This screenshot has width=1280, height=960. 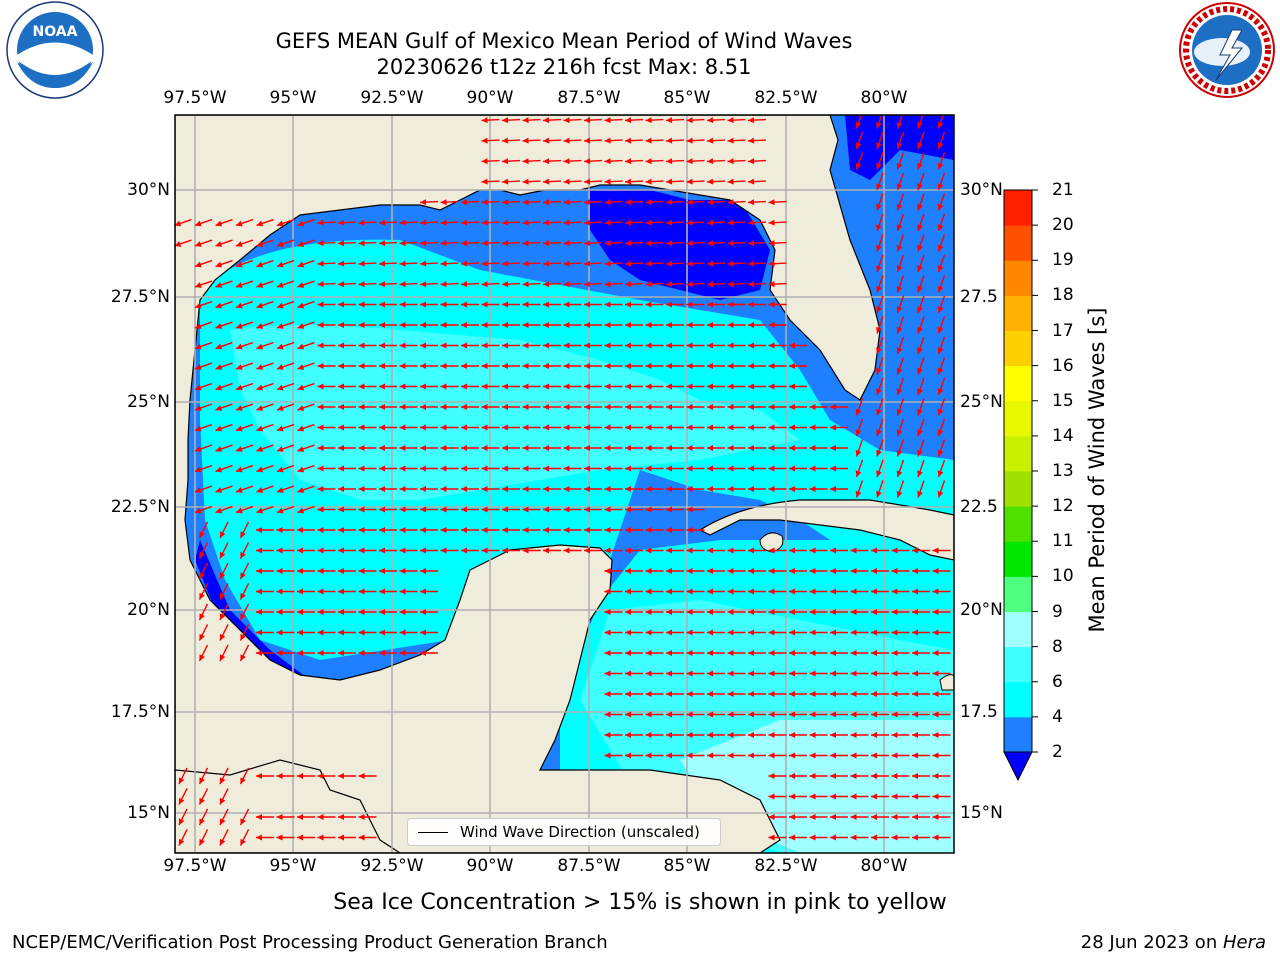 What do you see at coordinates (884, 866) in the screenshot?
I see `lon-label-bottom: 80°W` at bounding box center [884, 866].